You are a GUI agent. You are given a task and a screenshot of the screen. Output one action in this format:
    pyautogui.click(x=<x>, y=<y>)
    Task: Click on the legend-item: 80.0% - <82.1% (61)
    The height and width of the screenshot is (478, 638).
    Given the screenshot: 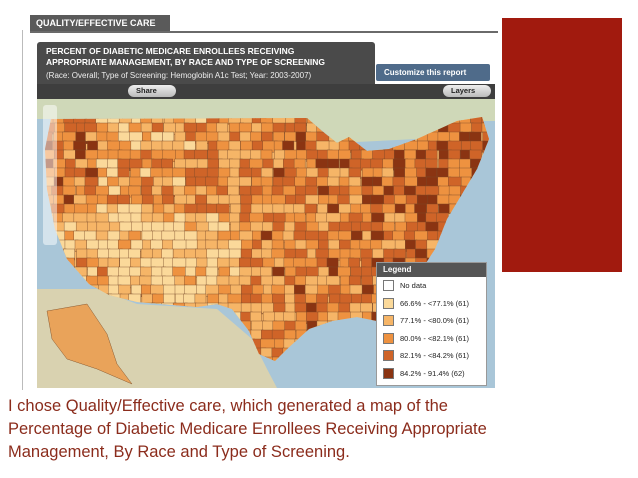 What is the action you would take?
    pyautogui.click(x=431, y=339)
    